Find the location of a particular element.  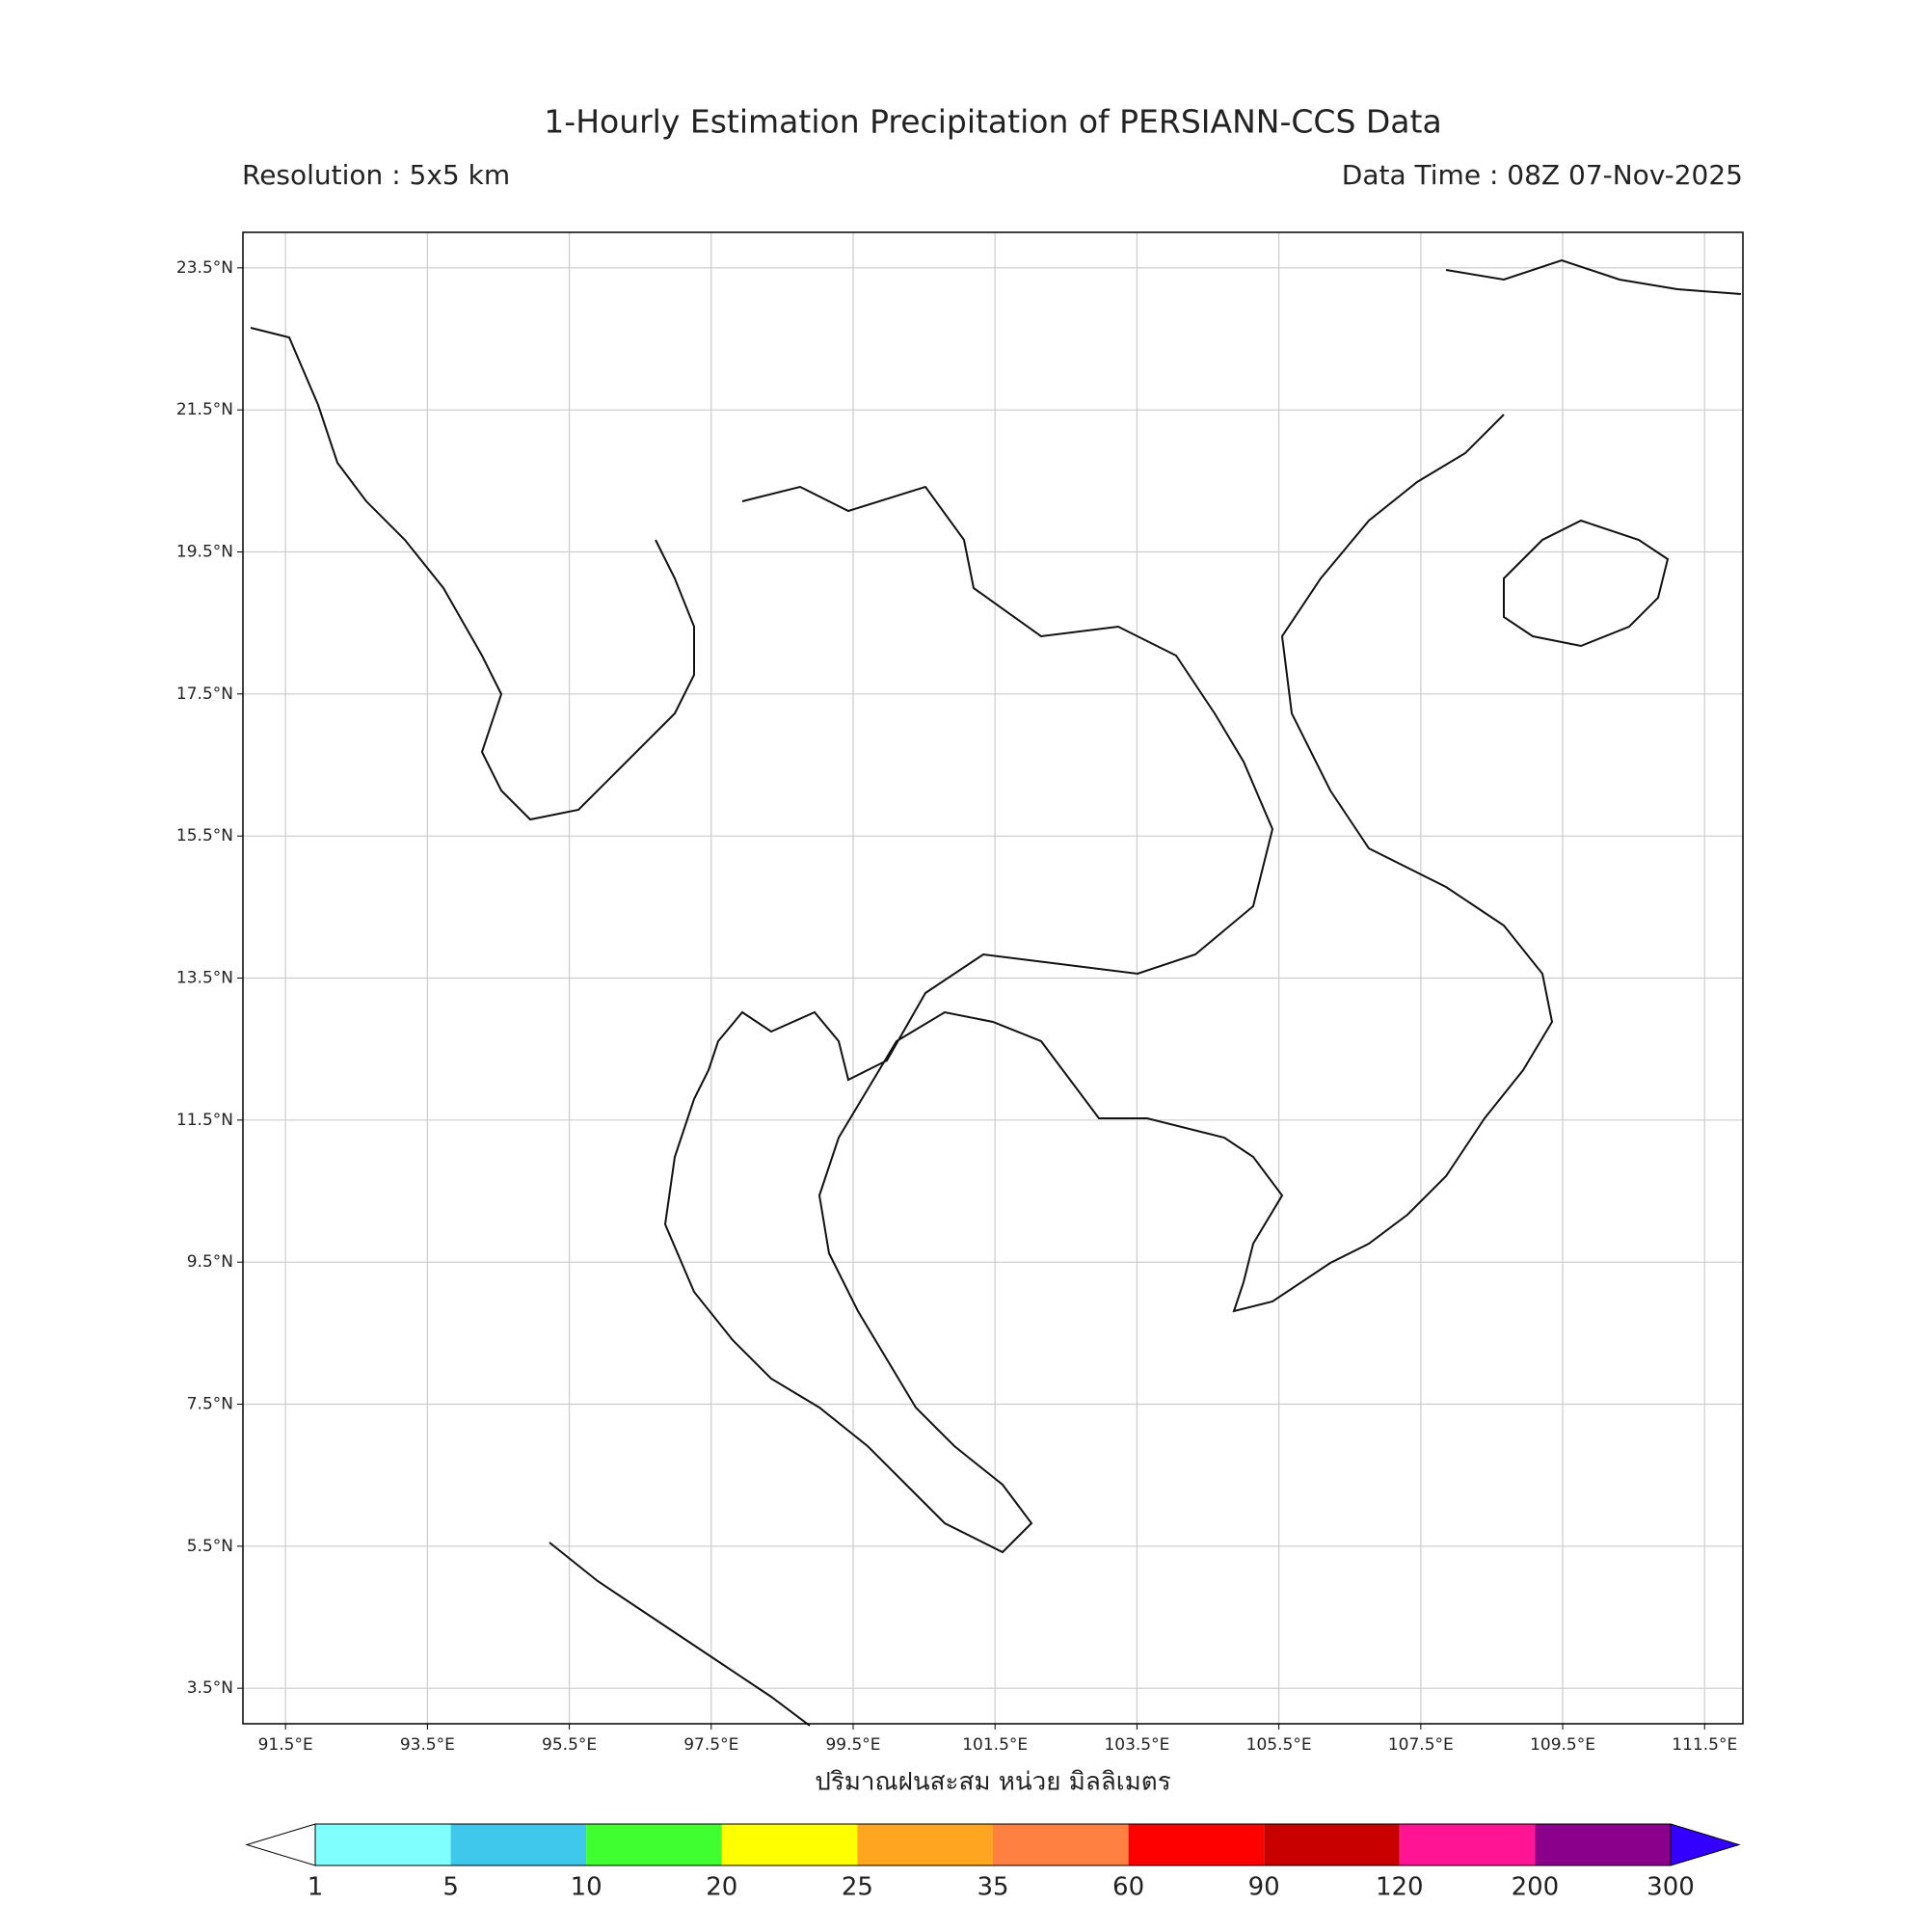

y-tick-label: 3.5°N is located at coordinates (210, 1688).